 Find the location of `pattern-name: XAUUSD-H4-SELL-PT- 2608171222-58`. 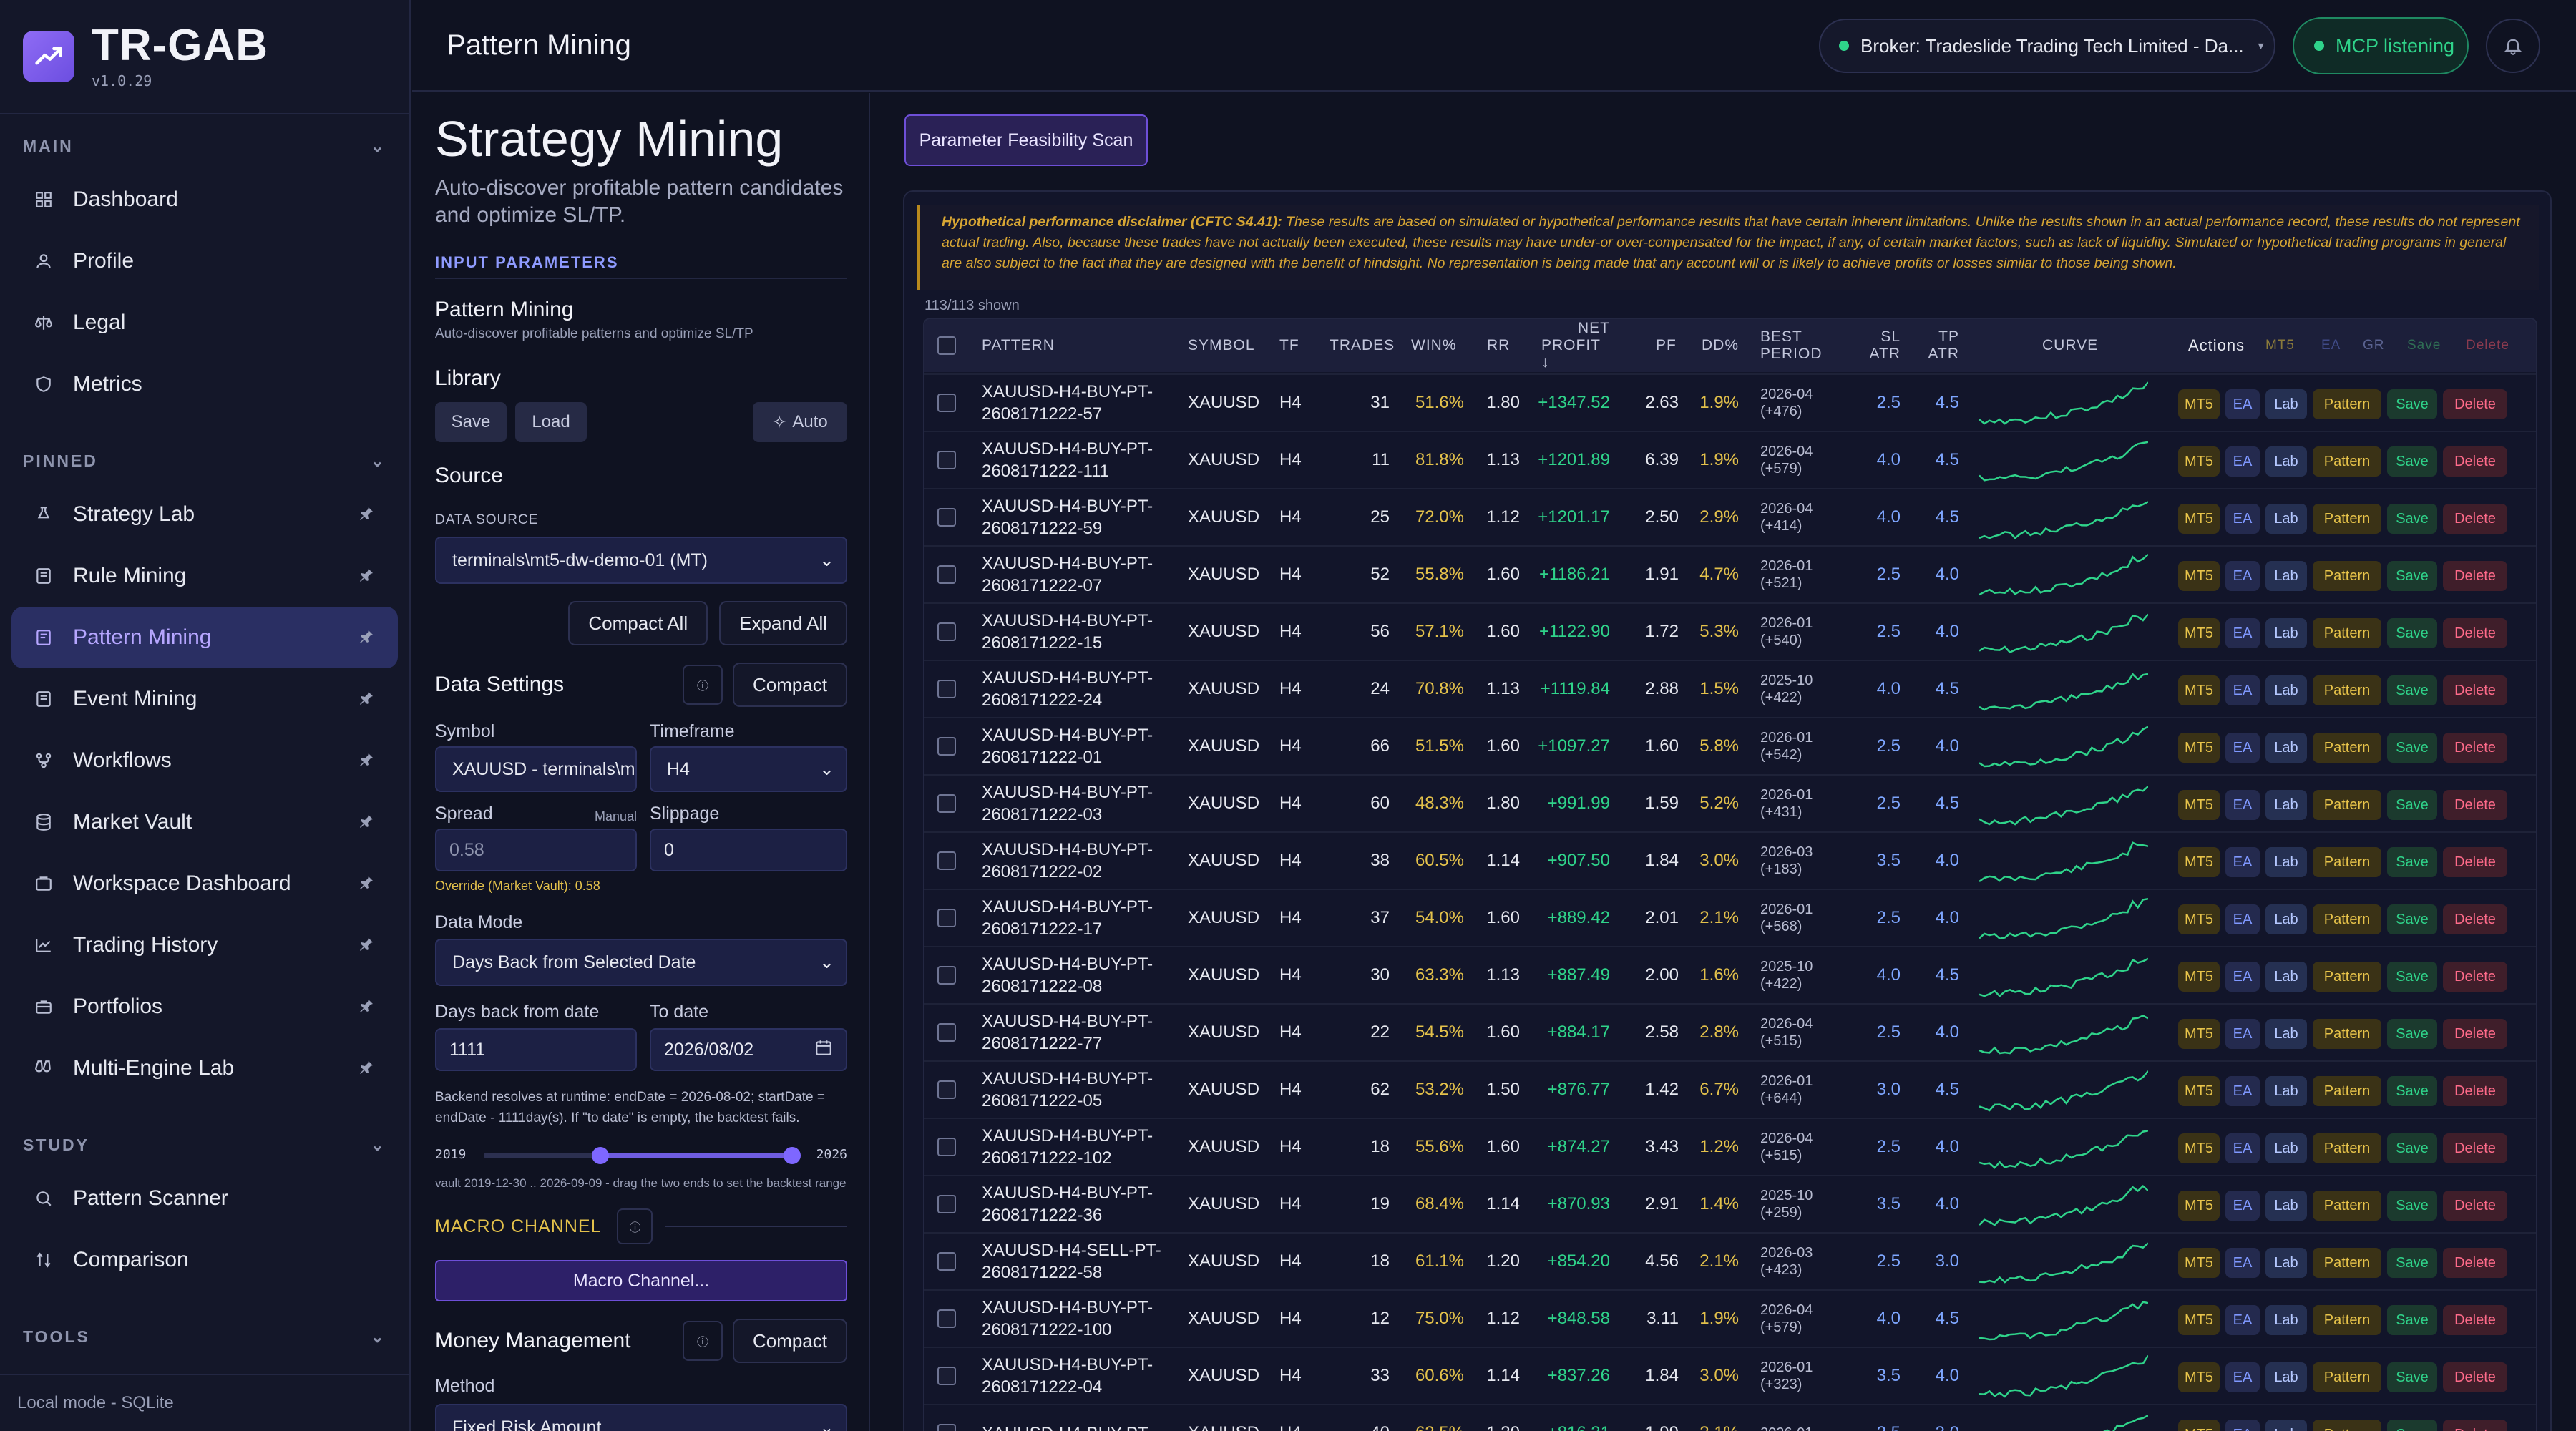

pattern-name: XAUUSD-H4-SELL-PT- 2608171222-58 is located at coordinates (1078, 1261).